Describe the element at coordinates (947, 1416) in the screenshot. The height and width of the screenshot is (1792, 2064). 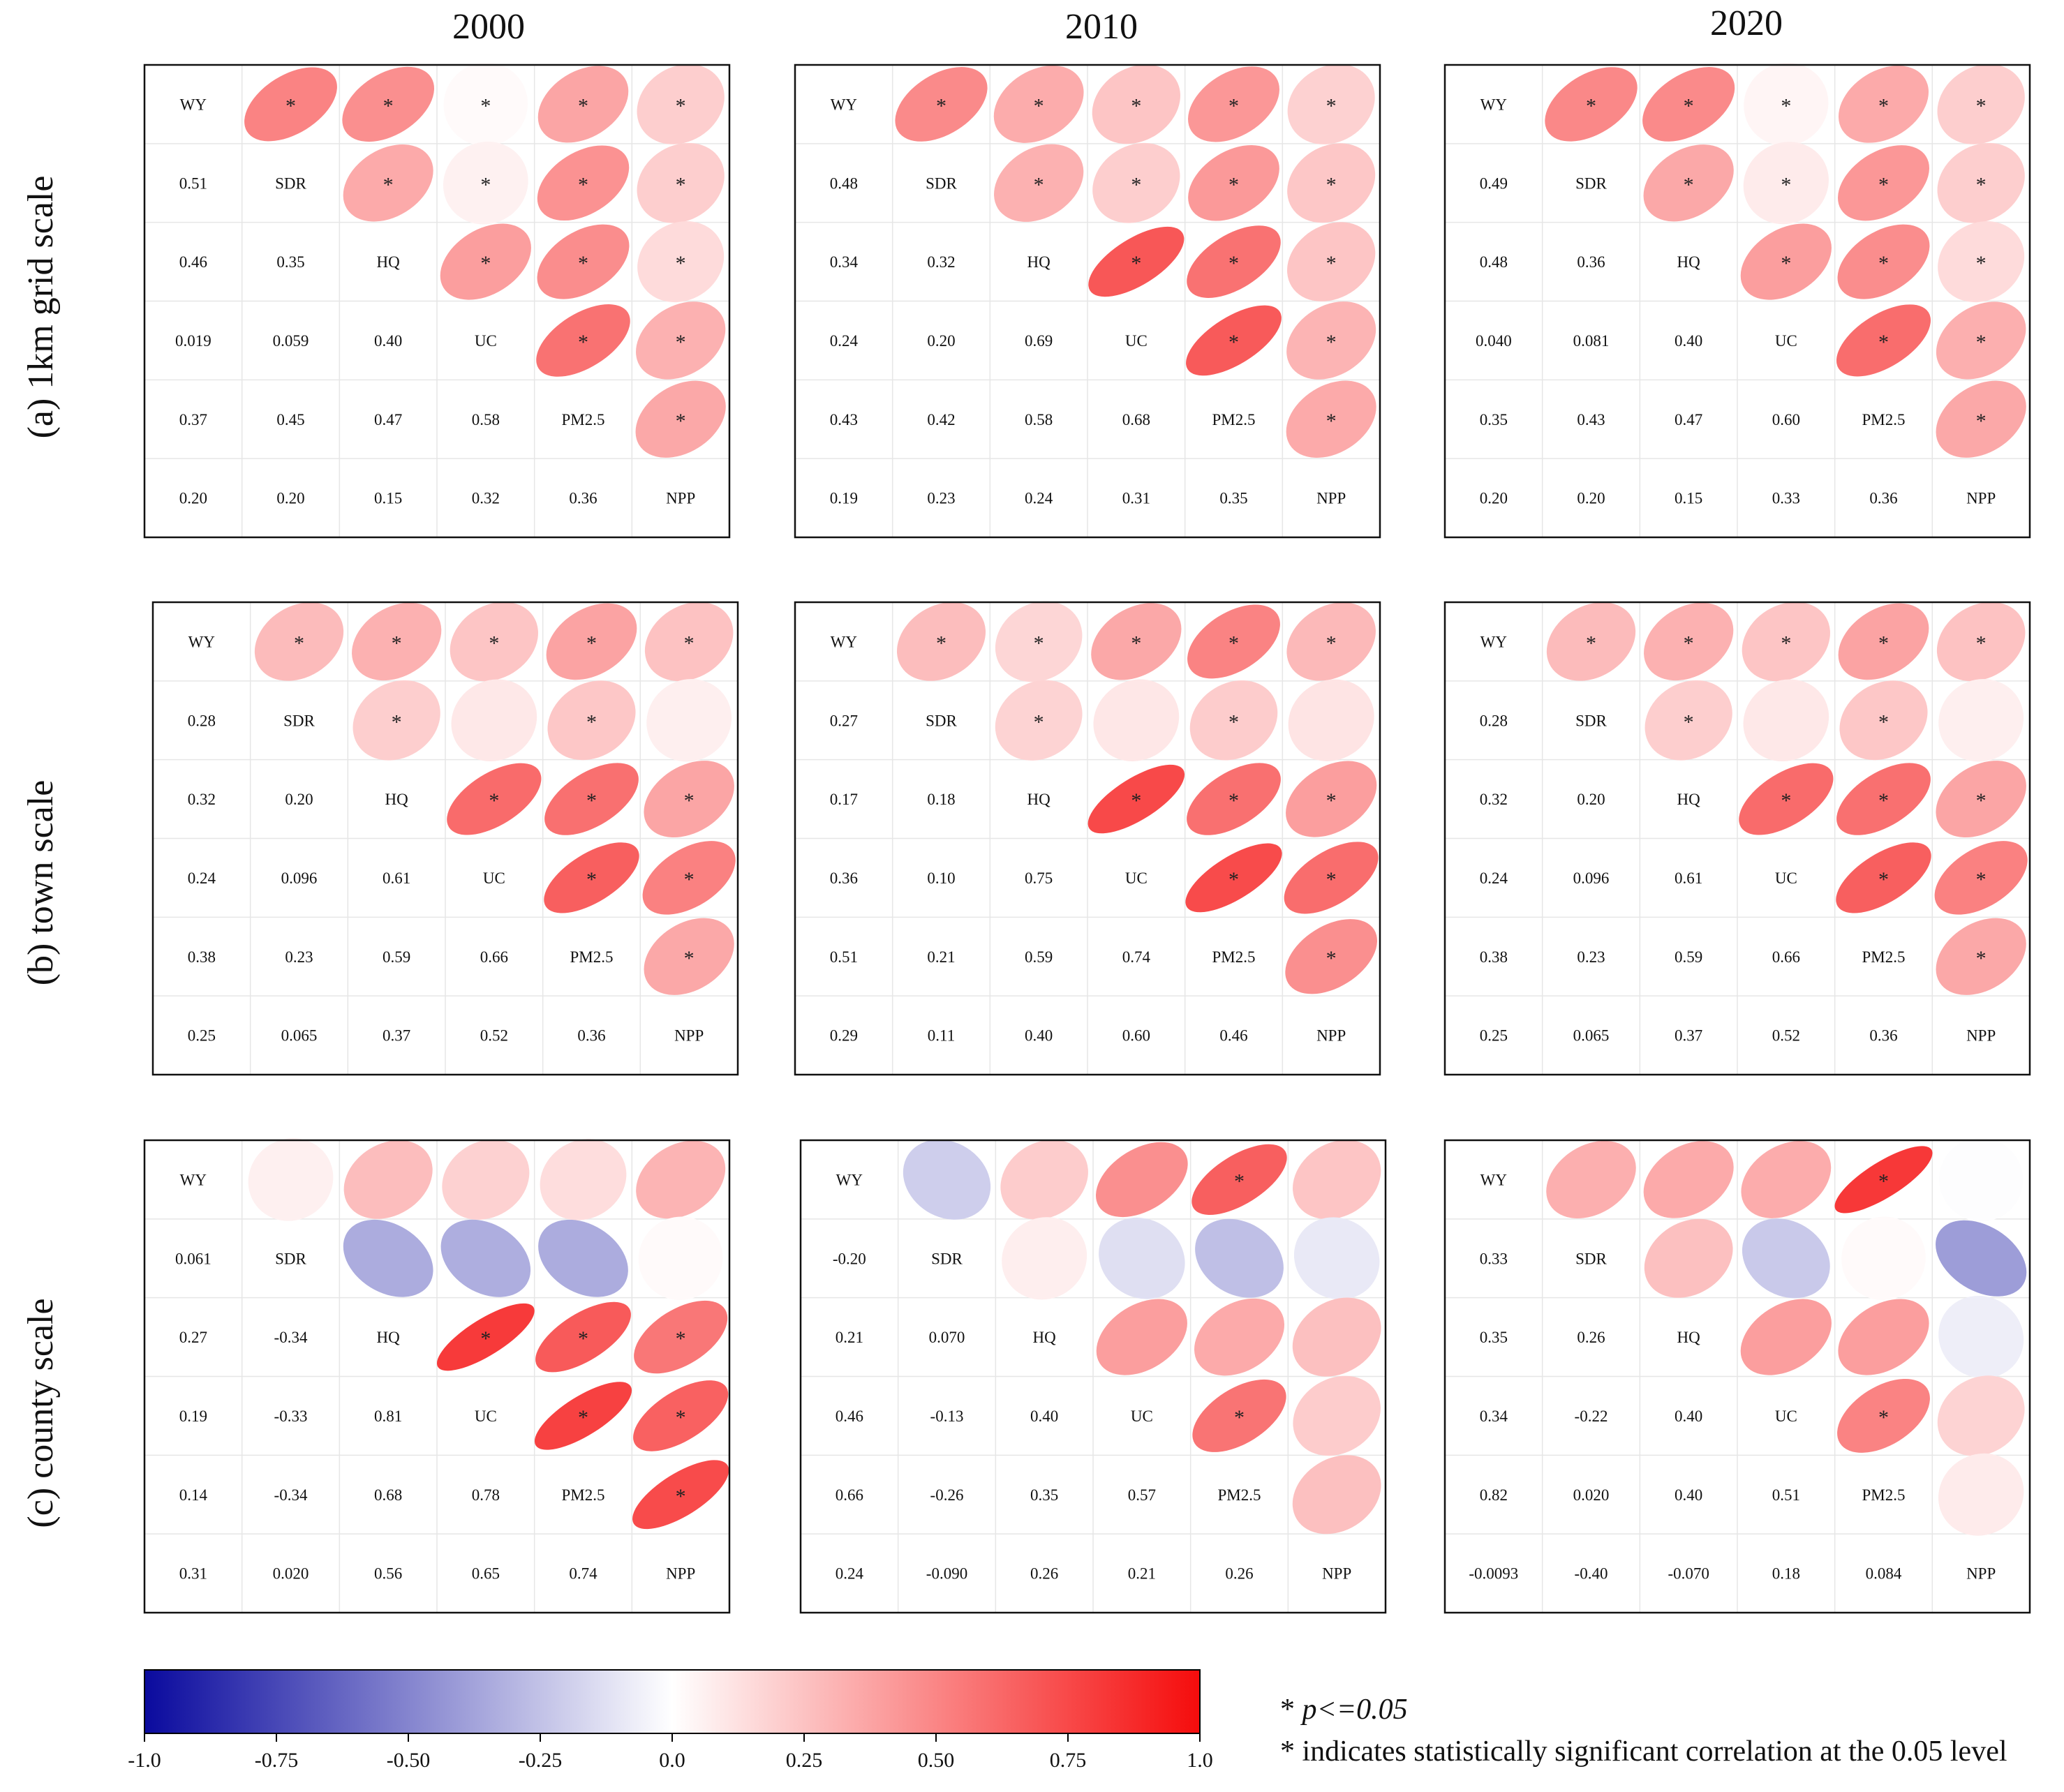
I see `corr-value-label: -0.13` at that location.